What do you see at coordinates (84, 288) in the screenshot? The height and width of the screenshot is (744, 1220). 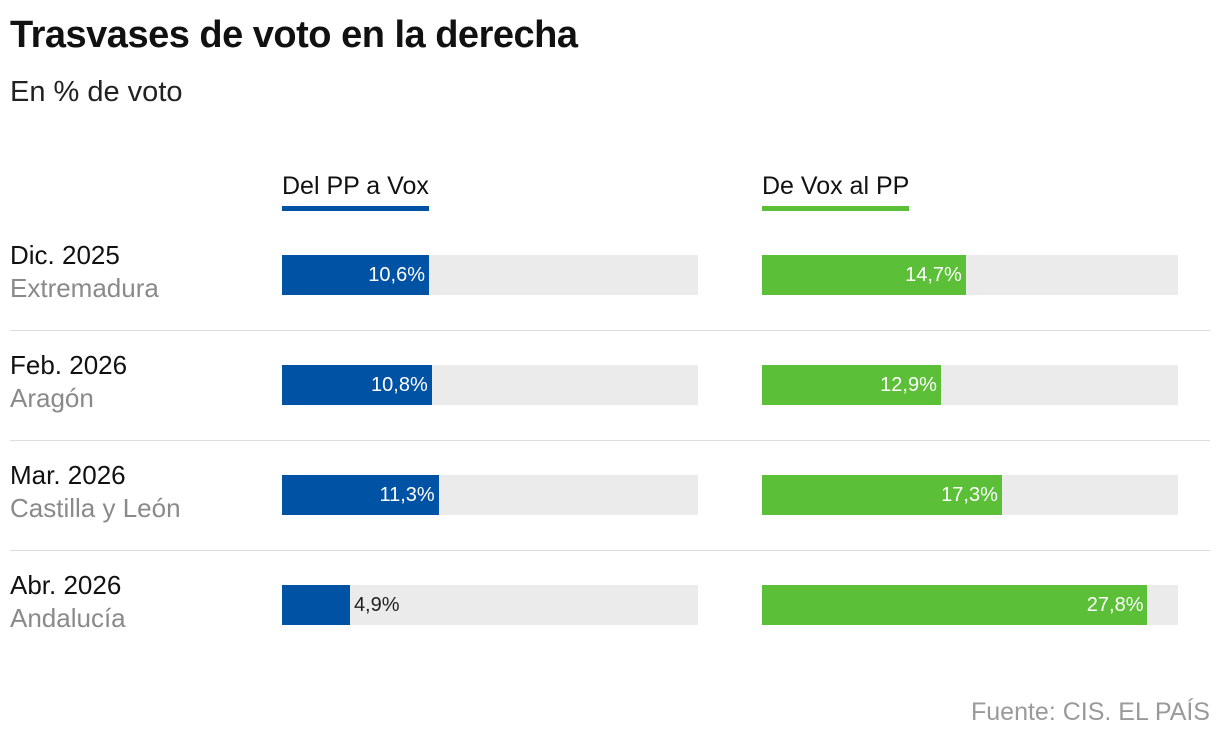 I see `row-region-label: Extremadura` at bounding box center [84, 288].